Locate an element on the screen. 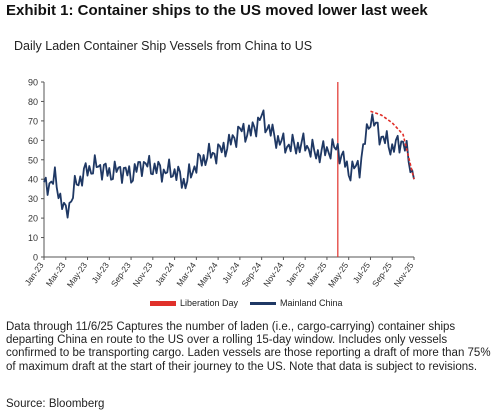 Image resolution: width=500 pixels, height=410 pixels. x-tick-label: Jul-25 is located at coordinates (362, 272).